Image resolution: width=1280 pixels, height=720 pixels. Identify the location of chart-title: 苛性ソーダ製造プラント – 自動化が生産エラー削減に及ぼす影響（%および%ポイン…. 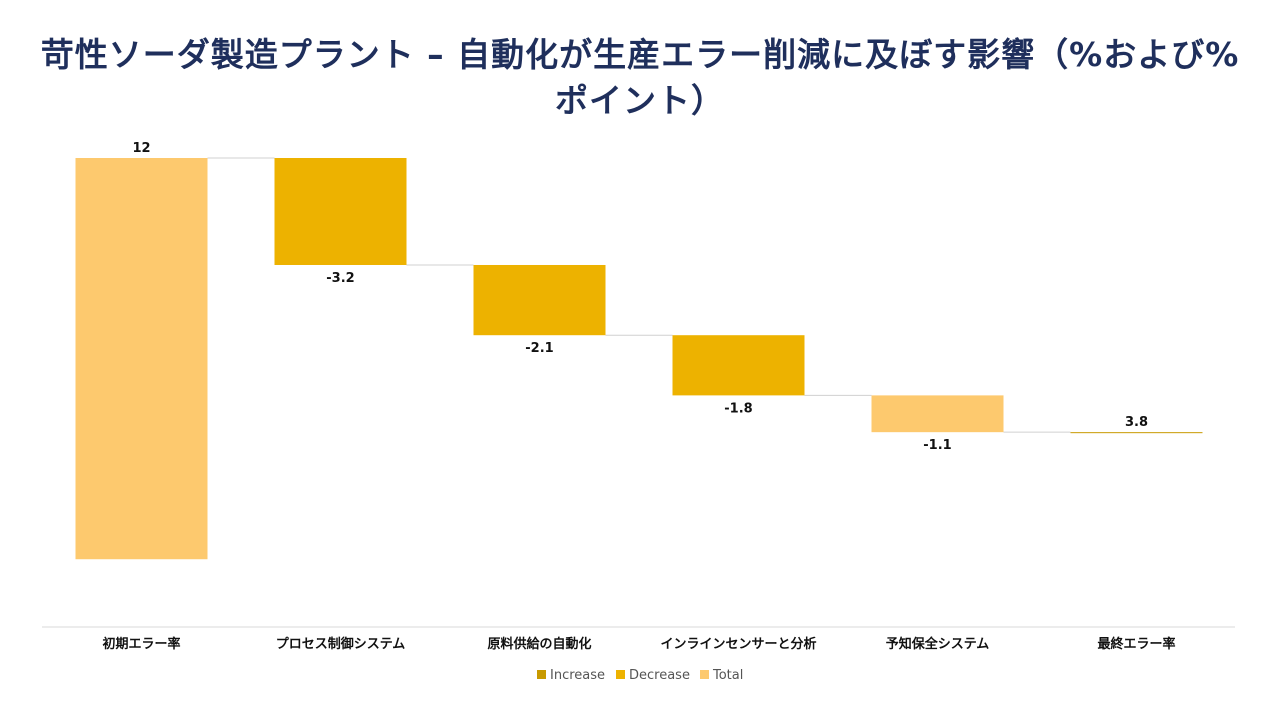
(640, 77).